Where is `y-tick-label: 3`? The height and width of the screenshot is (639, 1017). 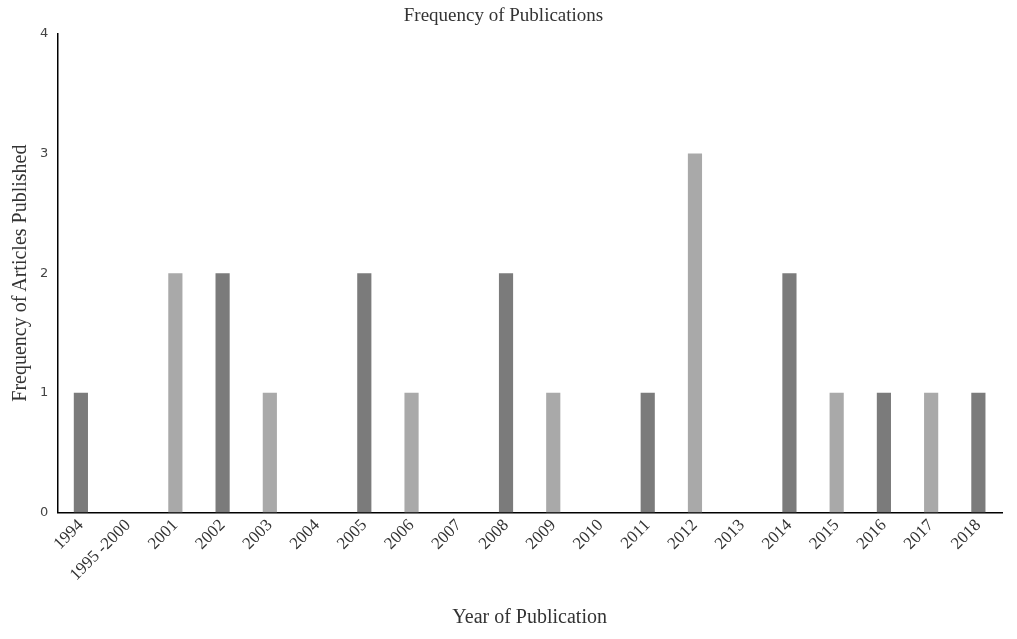 y-tick-label: 3 is located at coordinates (44, 152).